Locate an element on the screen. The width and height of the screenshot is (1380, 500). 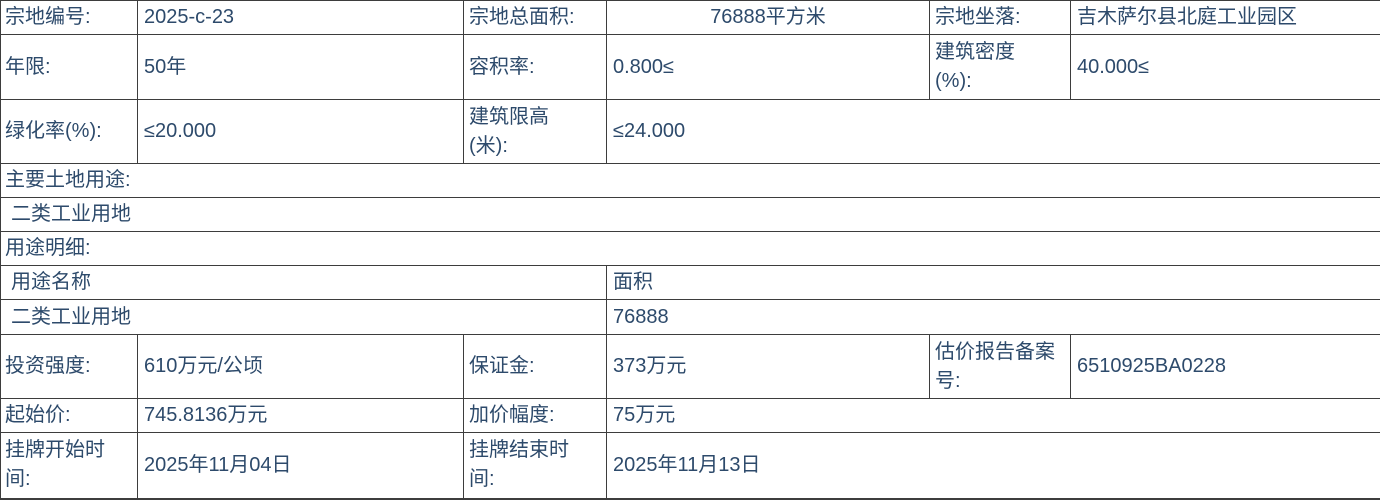
location-label: 宗地坐落: is located at coordinates (1000, 18).